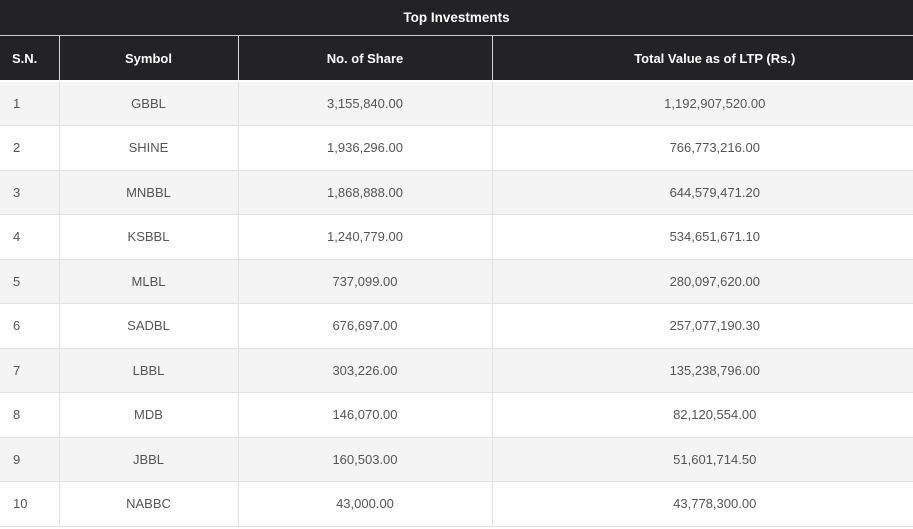 The image size is (913, 529). Describe the element at coordinates (29, 459) in the screenshot. I see `cell-sn: 9` at that location.